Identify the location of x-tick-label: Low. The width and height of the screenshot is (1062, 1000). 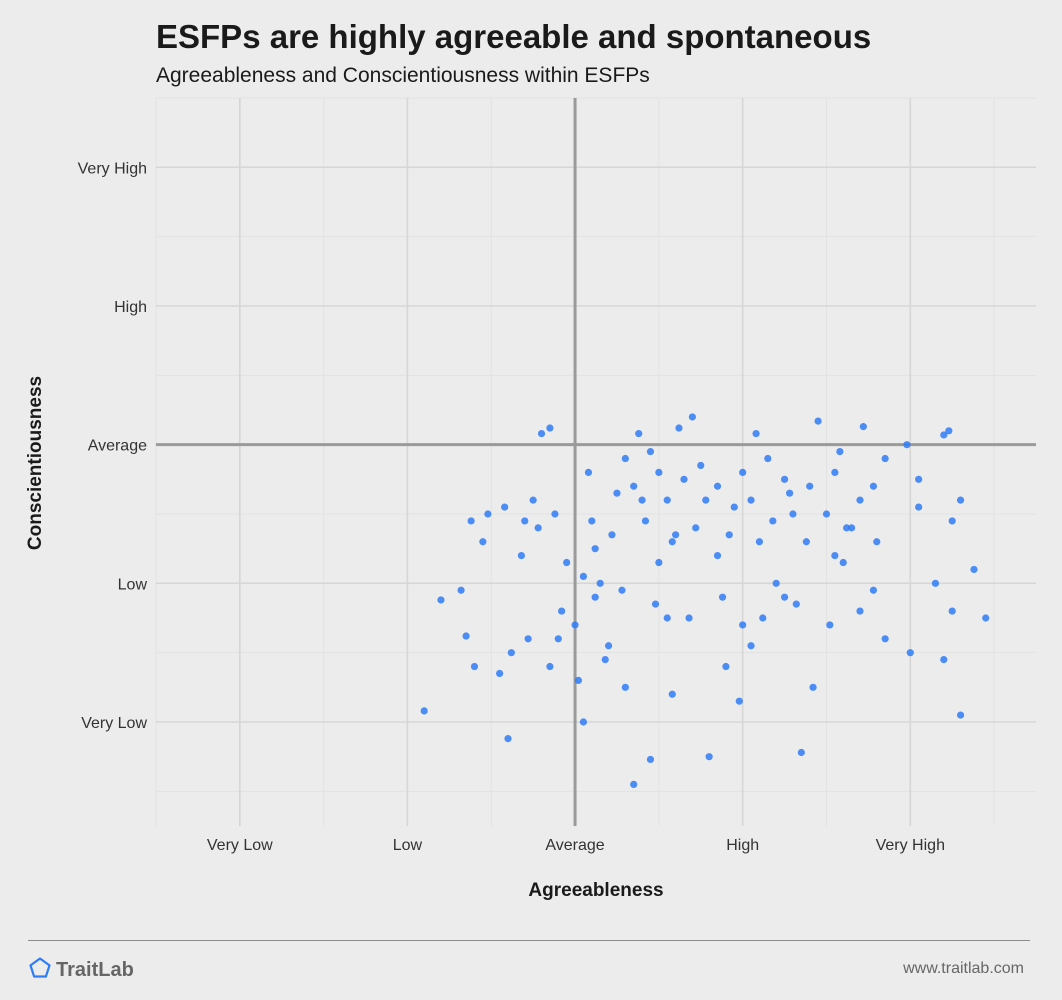
(408, 845).